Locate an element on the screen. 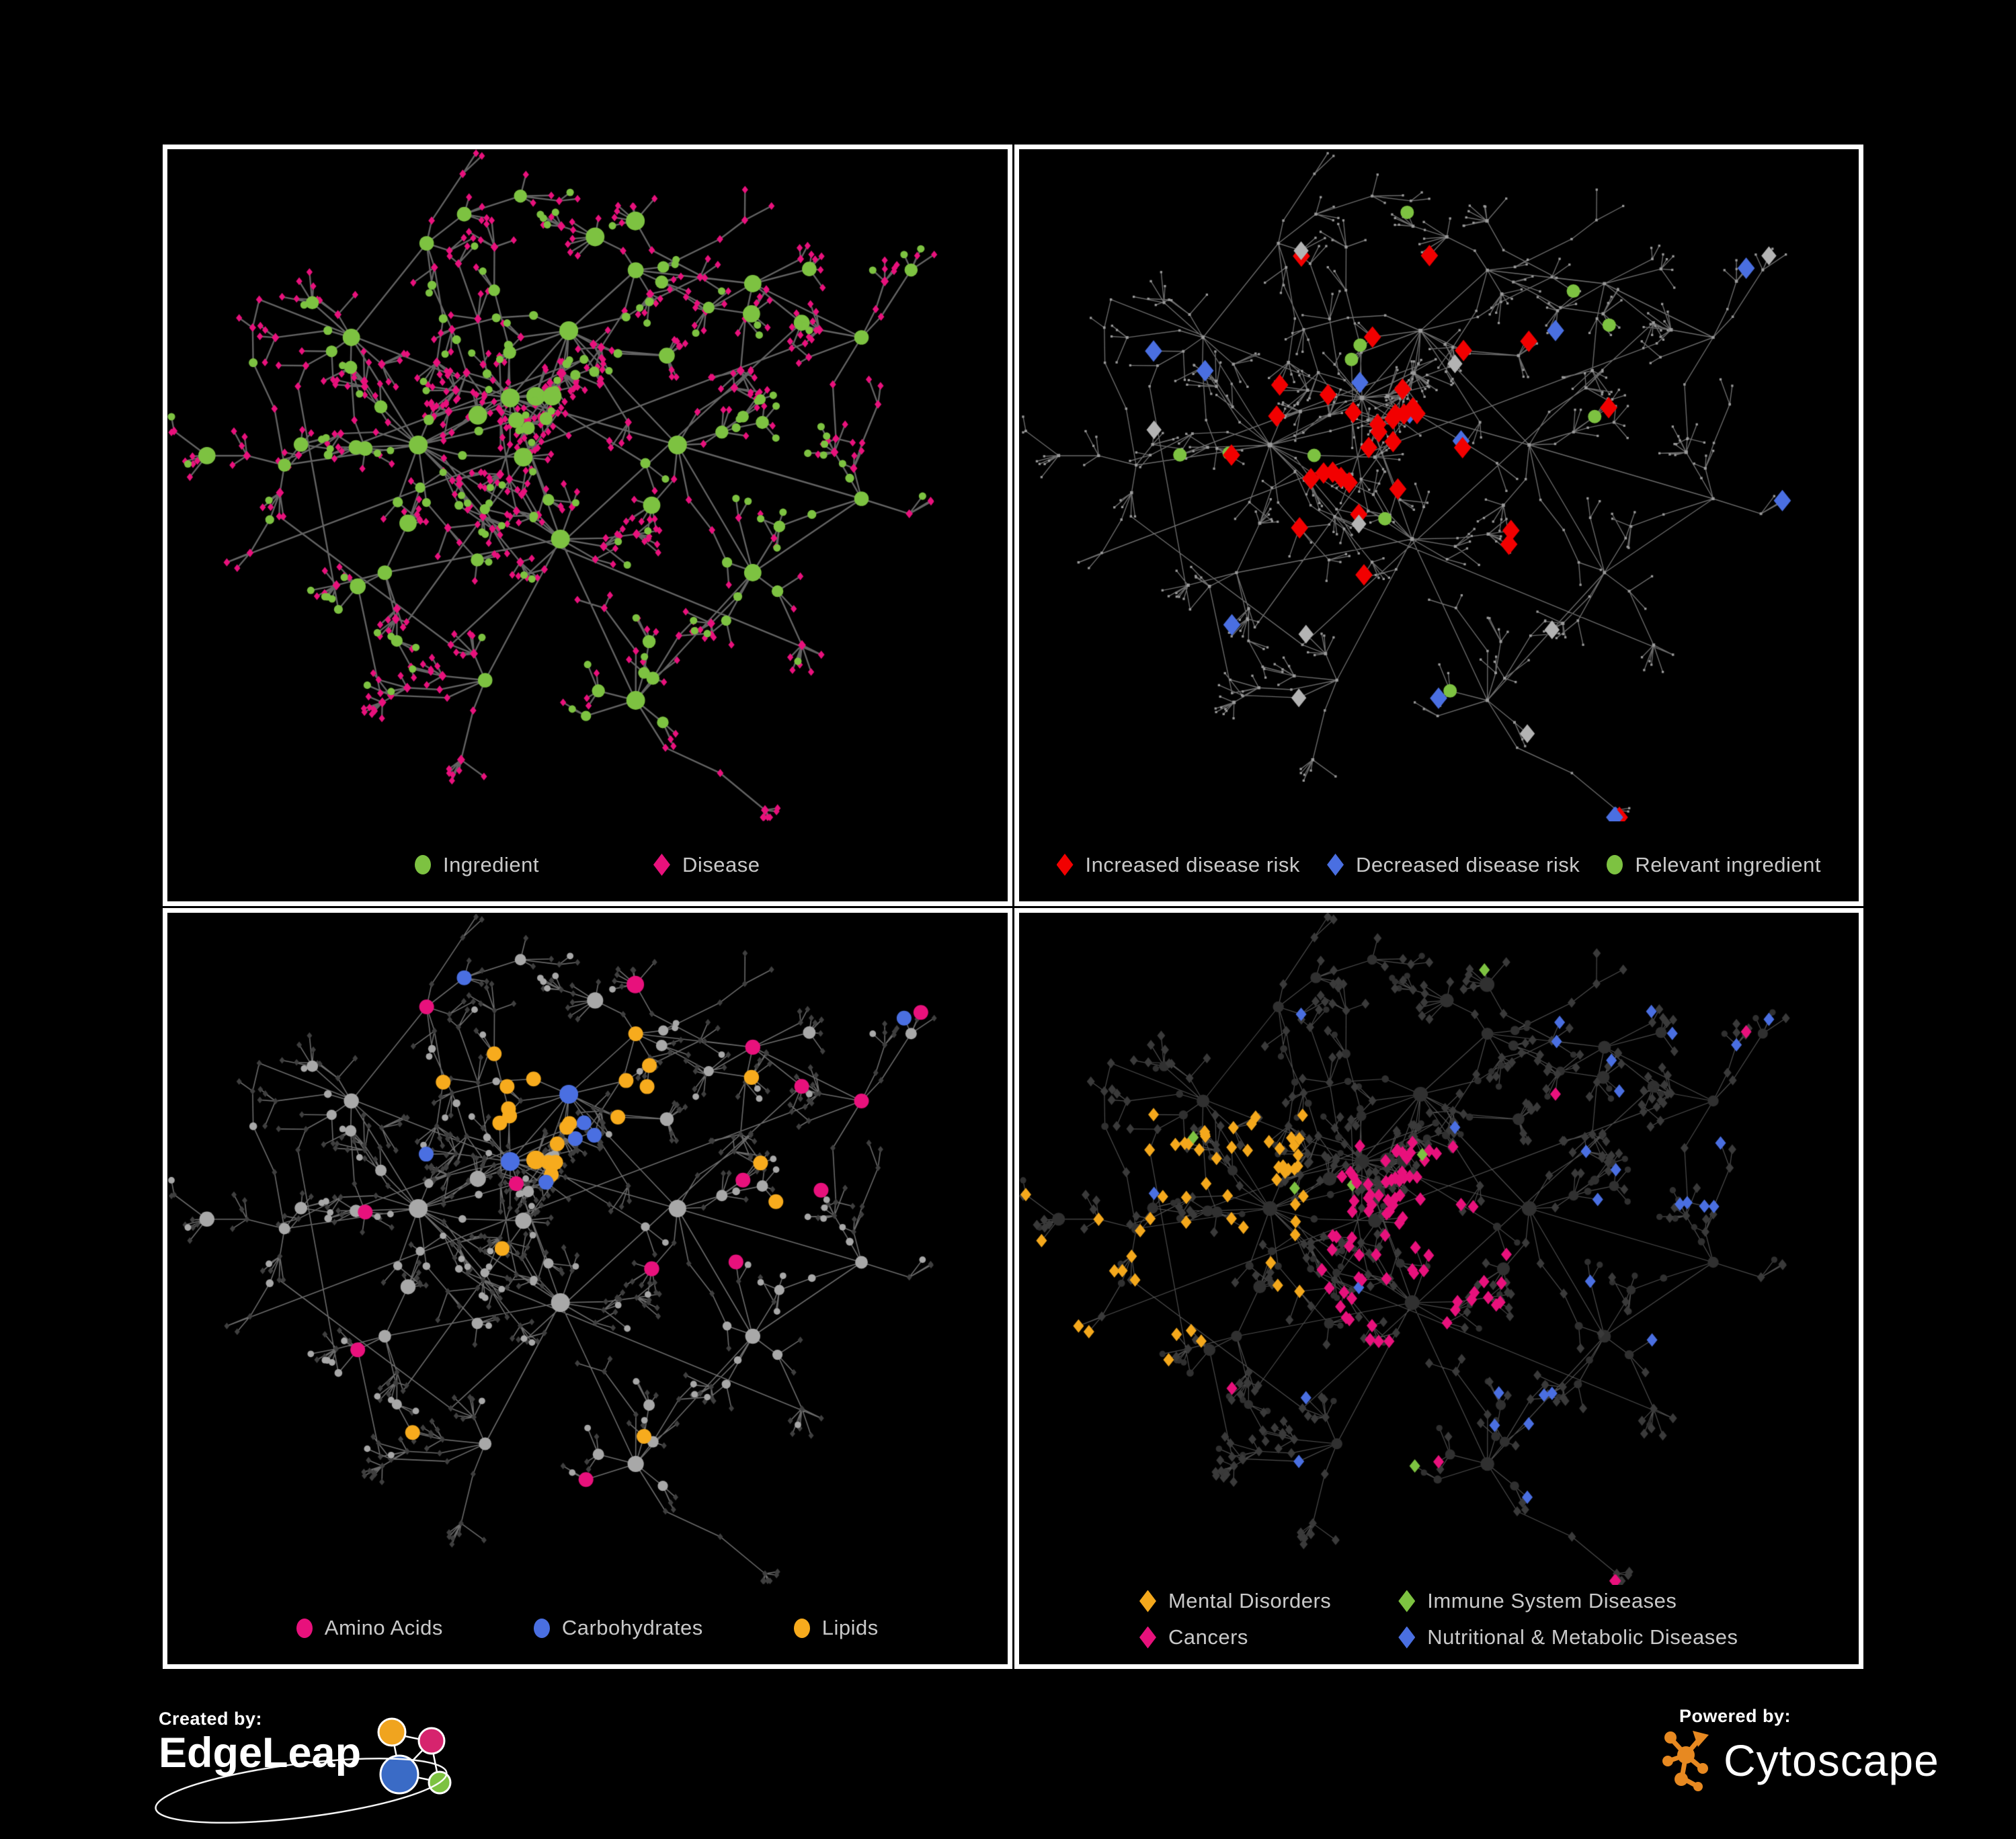 This screenshot has height=1839, width=2016. immune-diseases-diamond-icon is located at coordinates (1407, 1601).